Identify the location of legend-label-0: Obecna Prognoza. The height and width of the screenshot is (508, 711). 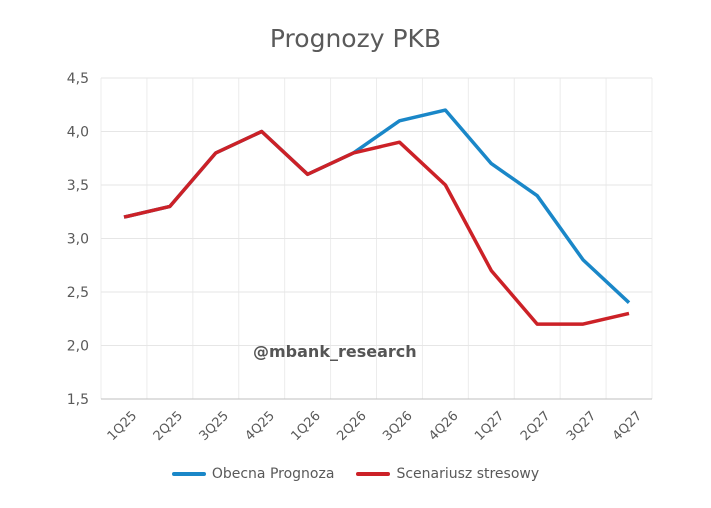
(273, 474).